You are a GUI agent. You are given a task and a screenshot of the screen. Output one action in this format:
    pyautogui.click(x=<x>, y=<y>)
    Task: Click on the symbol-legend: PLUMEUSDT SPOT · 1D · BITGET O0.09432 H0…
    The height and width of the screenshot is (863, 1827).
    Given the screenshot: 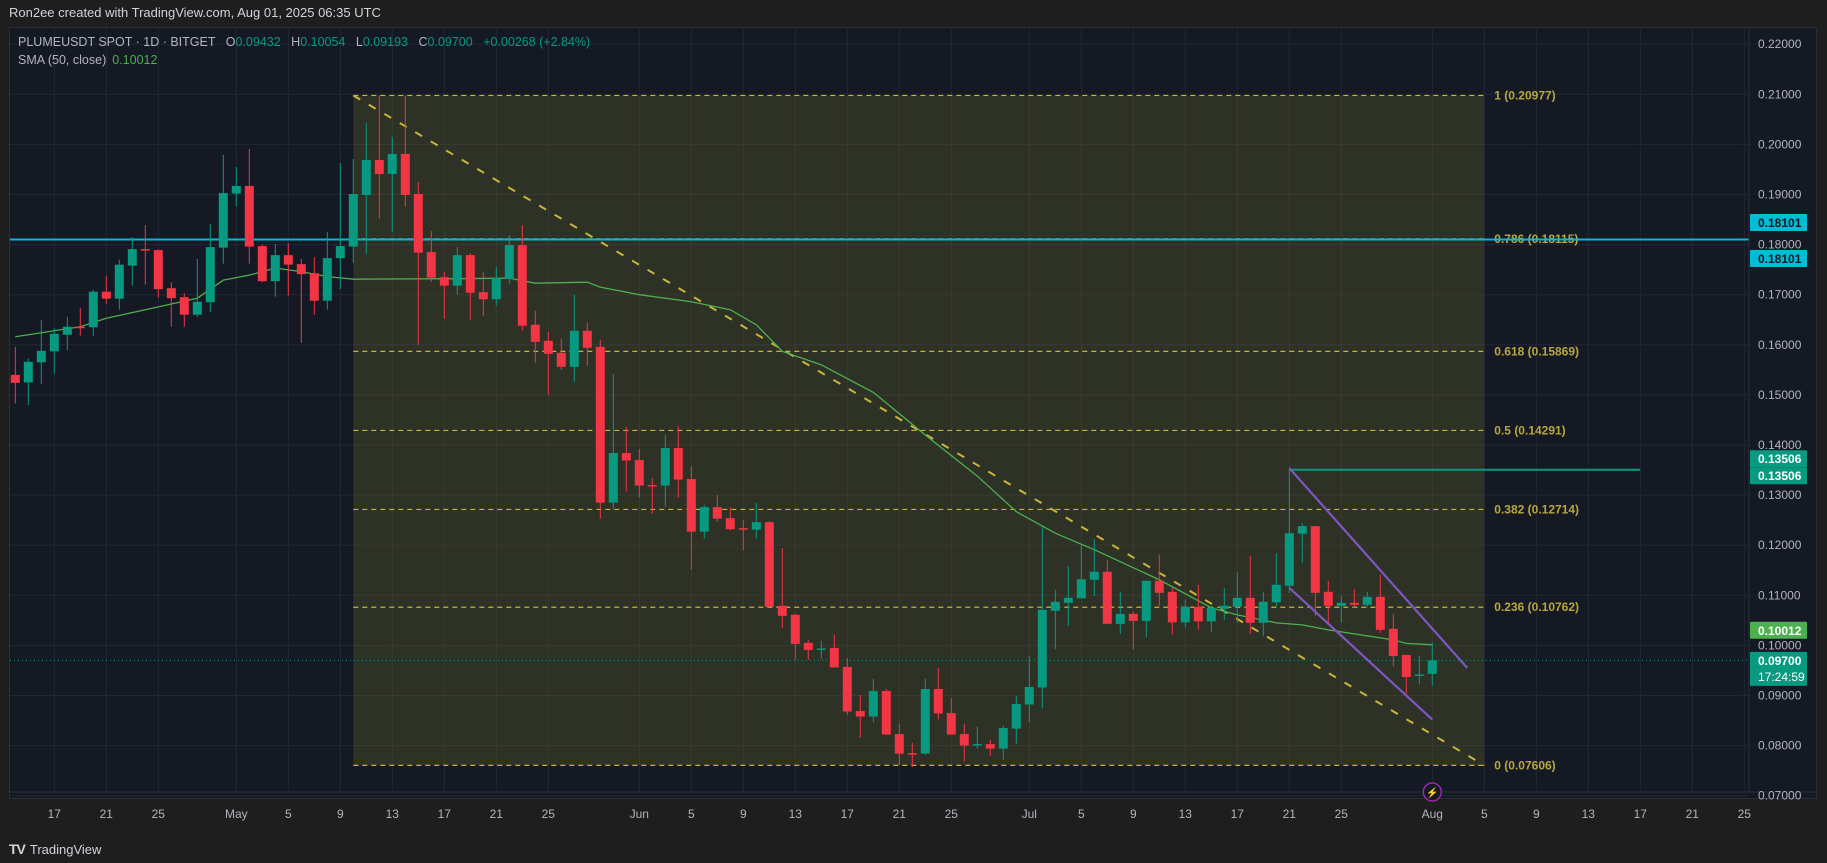 What is the action you would take?
    pyautogui.click(x=304, y=42)
    